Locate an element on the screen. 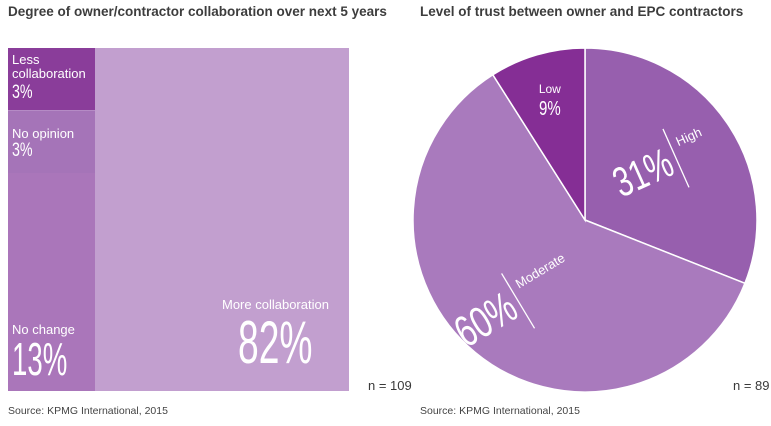 This screenshot has height=426, width=771. no-change-cell: No change 13% is located at coordinates (51, 282).